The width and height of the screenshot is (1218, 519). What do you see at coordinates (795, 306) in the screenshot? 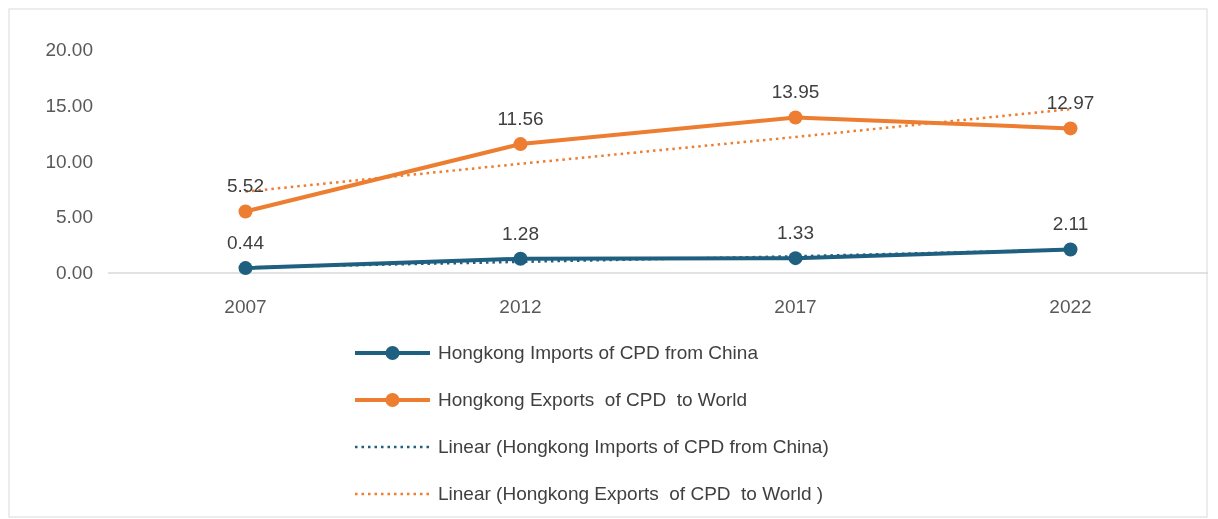
I see `x-tick-label: 2017` at bounding box center [795, 306].